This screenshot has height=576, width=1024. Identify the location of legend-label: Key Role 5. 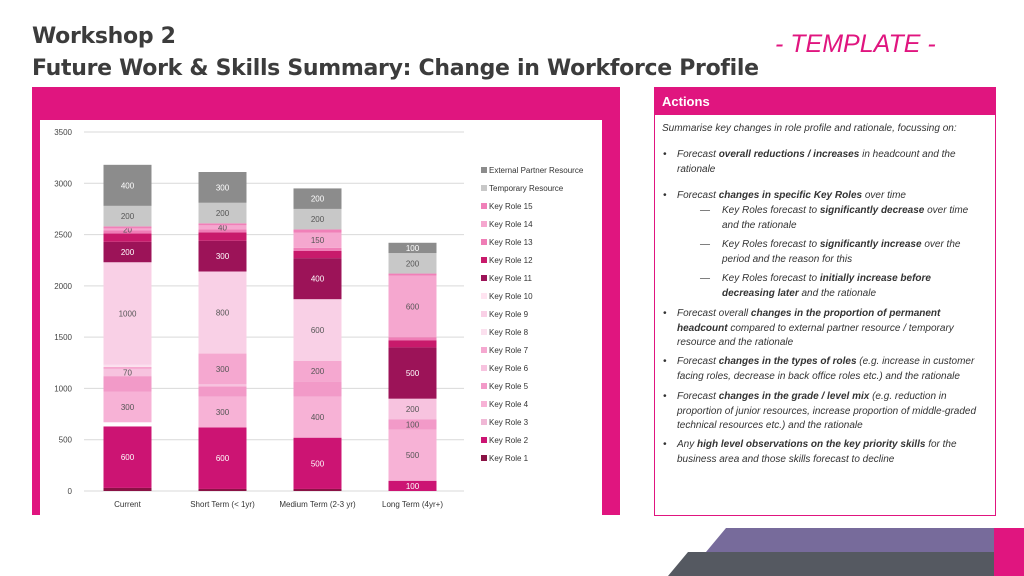
(509, 386).